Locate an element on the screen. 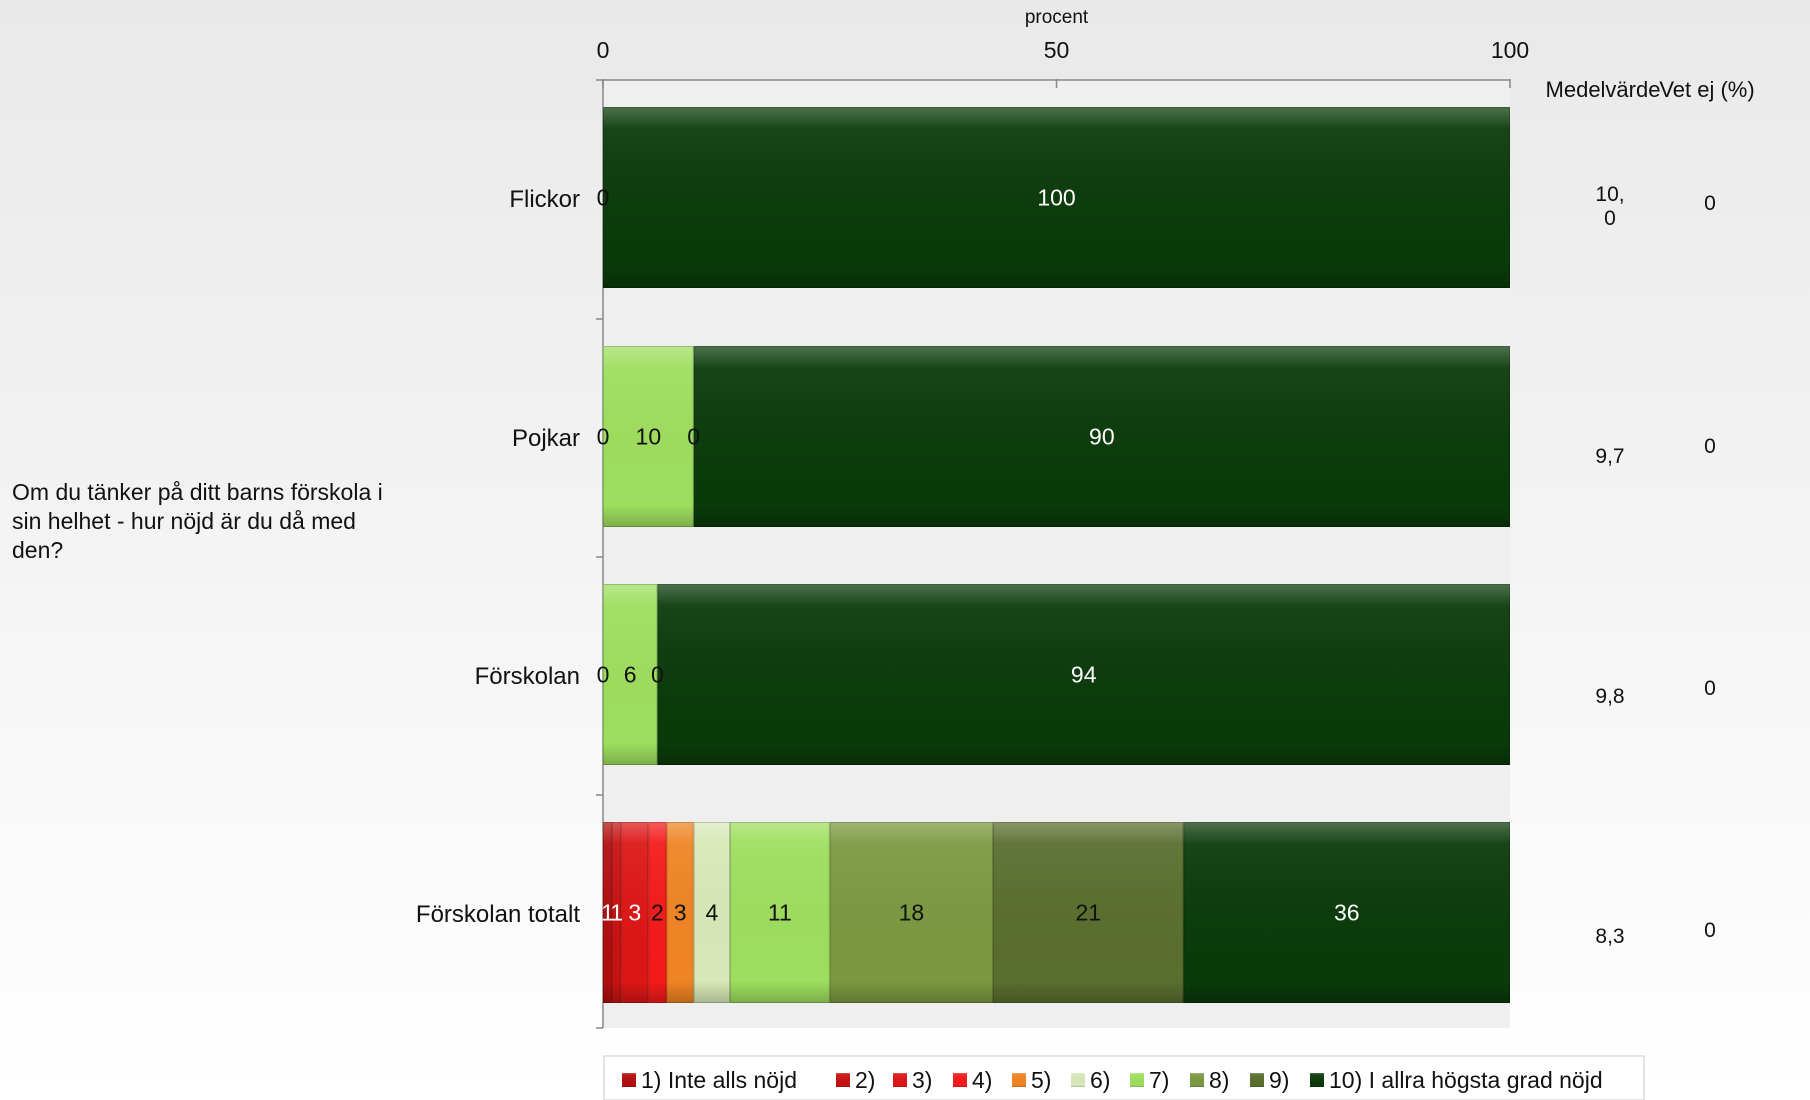 This screenshot has height=1100, width=1810. legend-label: 6) is located at coordinates (1100, 1080).